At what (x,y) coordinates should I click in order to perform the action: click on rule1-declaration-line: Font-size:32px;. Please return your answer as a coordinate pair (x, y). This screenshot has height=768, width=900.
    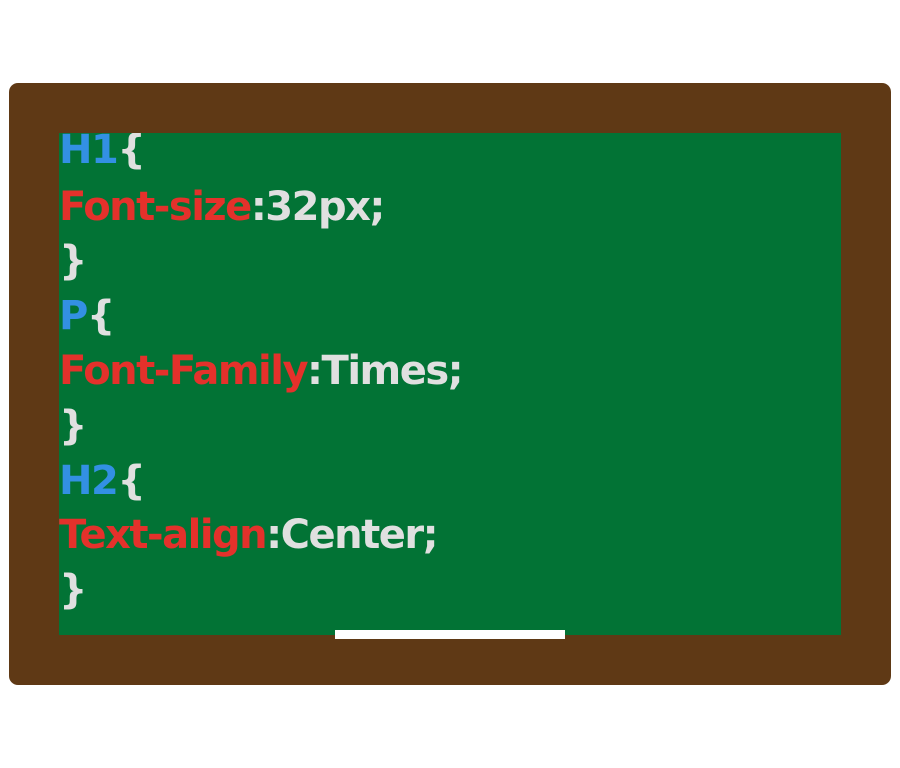
    Looking at the image, I should click on (222, 207).